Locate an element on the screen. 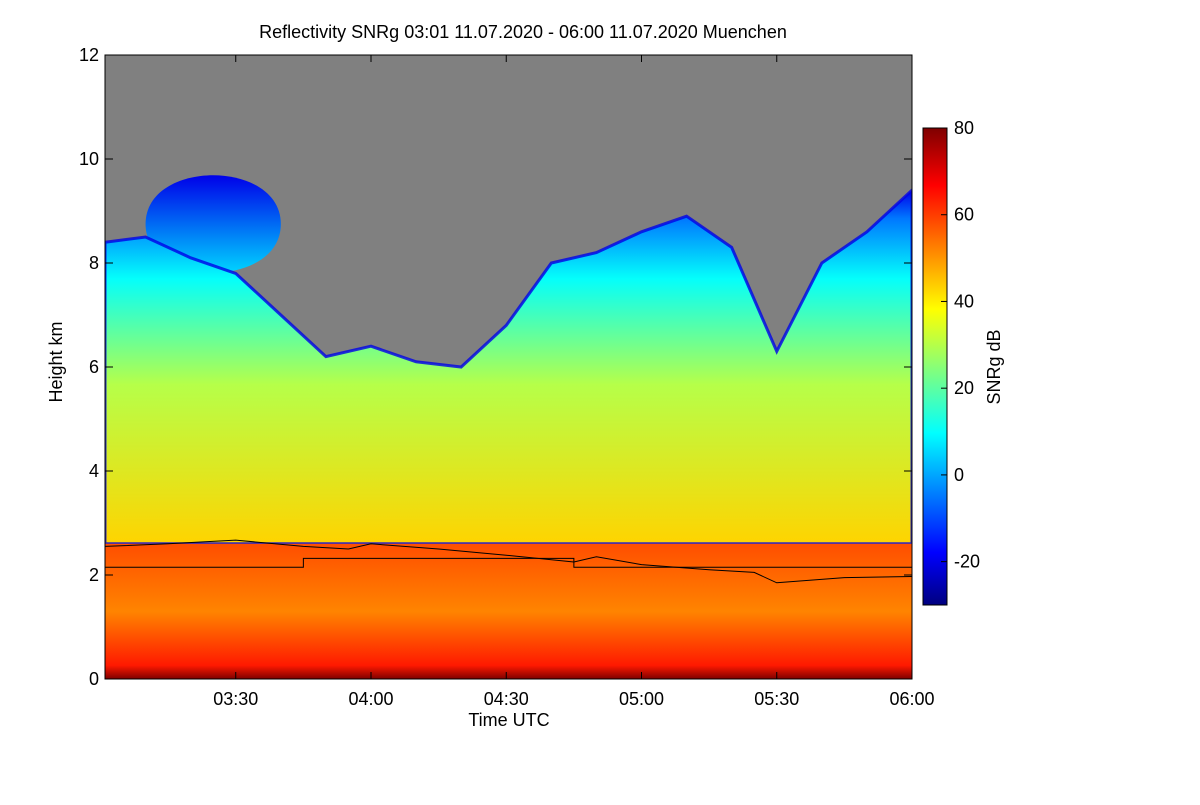 The width and height of the screenshot is (1200, 805). y-tick-label: 4 is located at coordinates (94, 471).